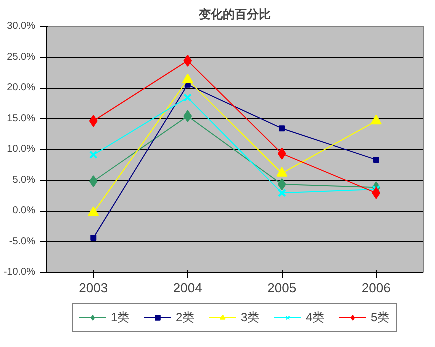  I want to click on y-tick-label: 15.0%, so click(21, 118).